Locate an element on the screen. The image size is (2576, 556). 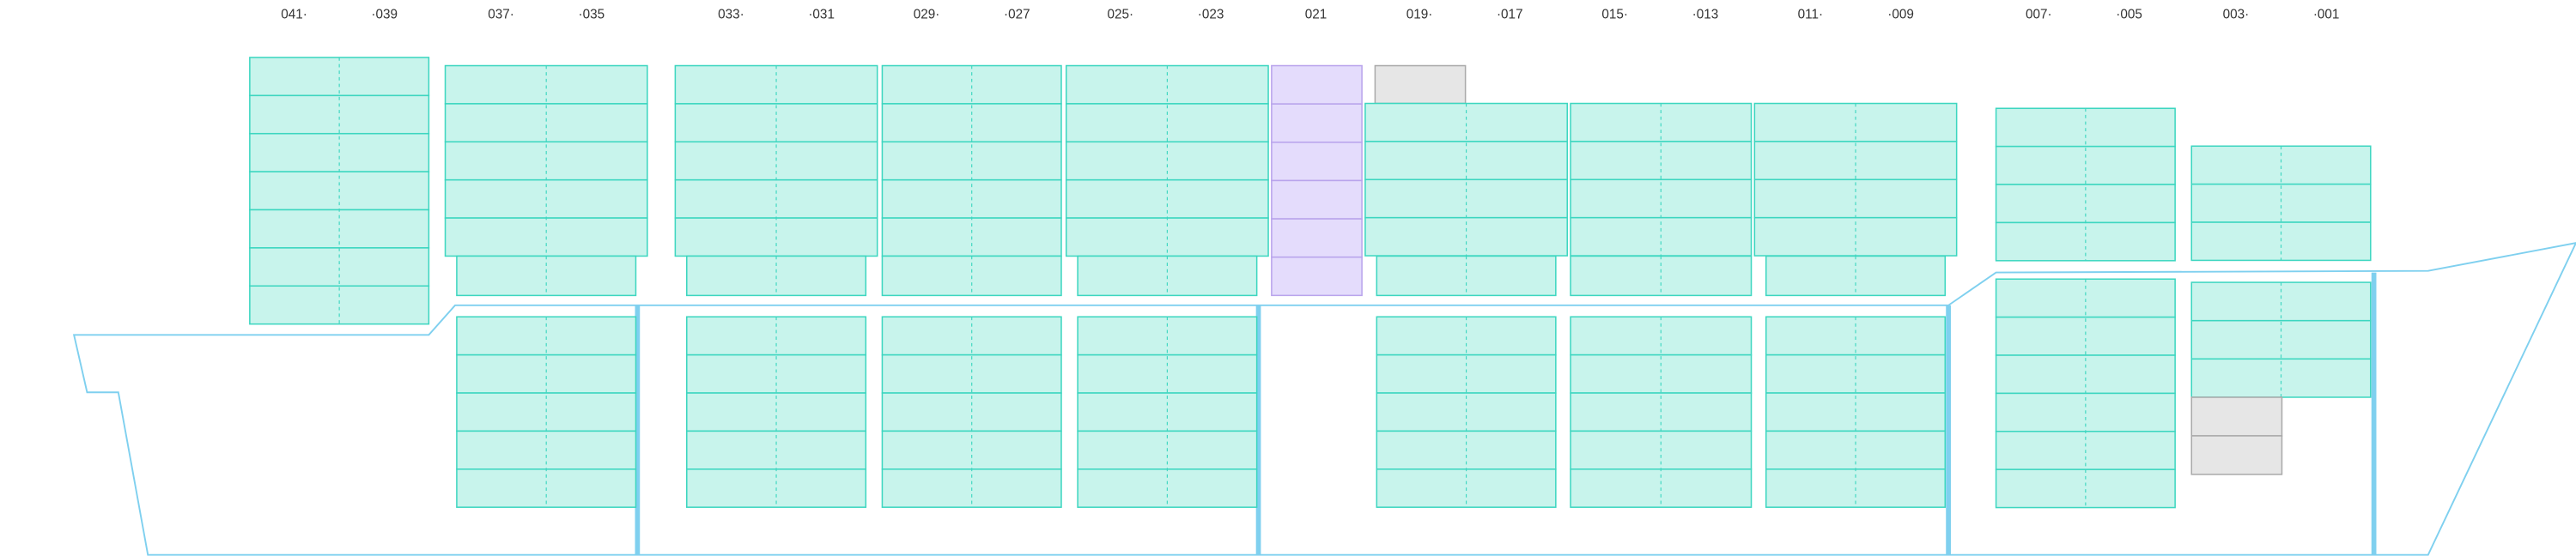
bay-label: ·027 is located at coordinates (1017, 14).